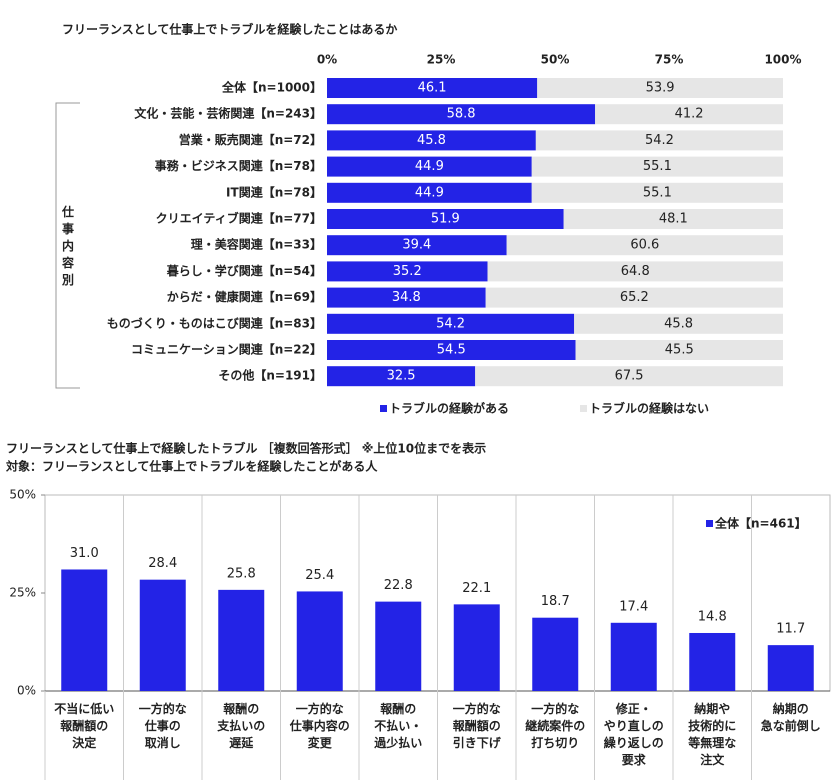 Image resolution: width=840 pixels, height=784 pixels. I want to click on y-tick-label: 暮らし・学び関連【n=54】, so click(244, 270).